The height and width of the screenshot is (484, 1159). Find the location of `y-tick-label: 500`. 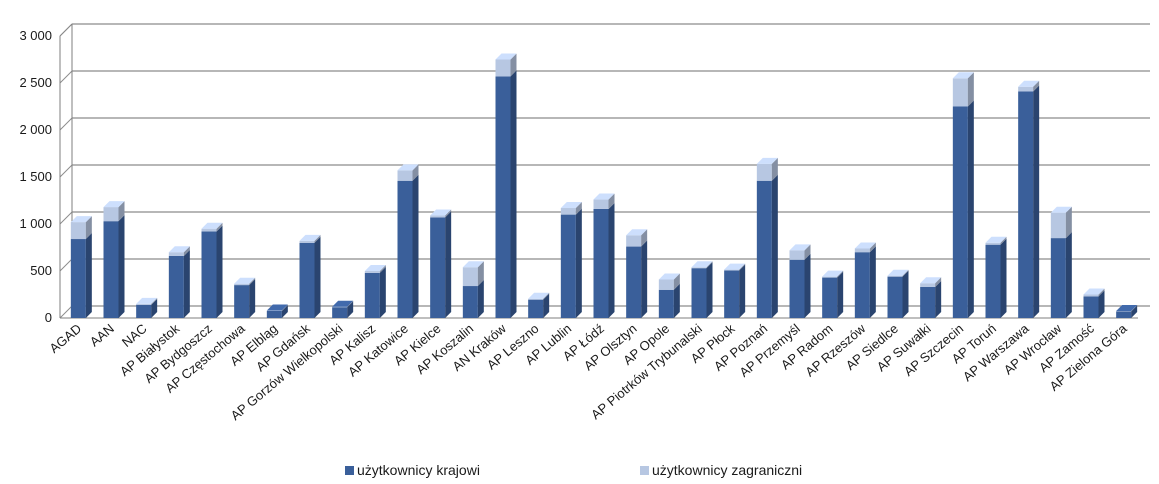

y-tick-label: 500 is located at coordinates (41, 270).